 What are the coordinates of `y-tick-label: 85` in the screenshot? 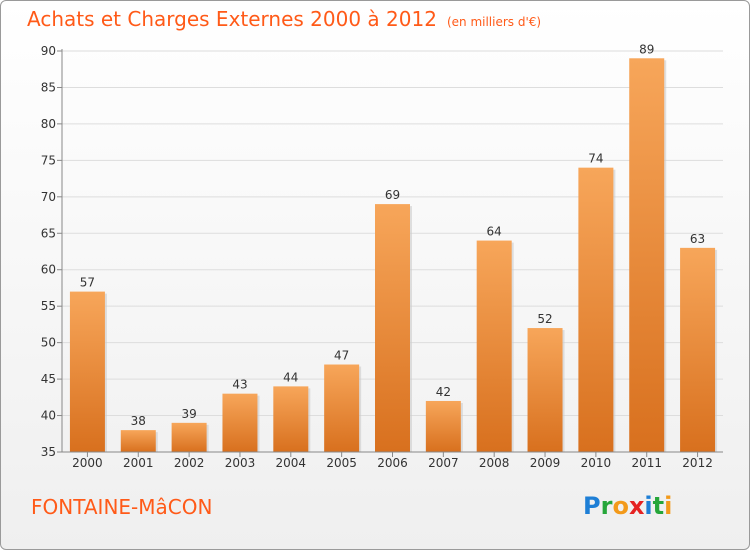 It's located at (48, 87).